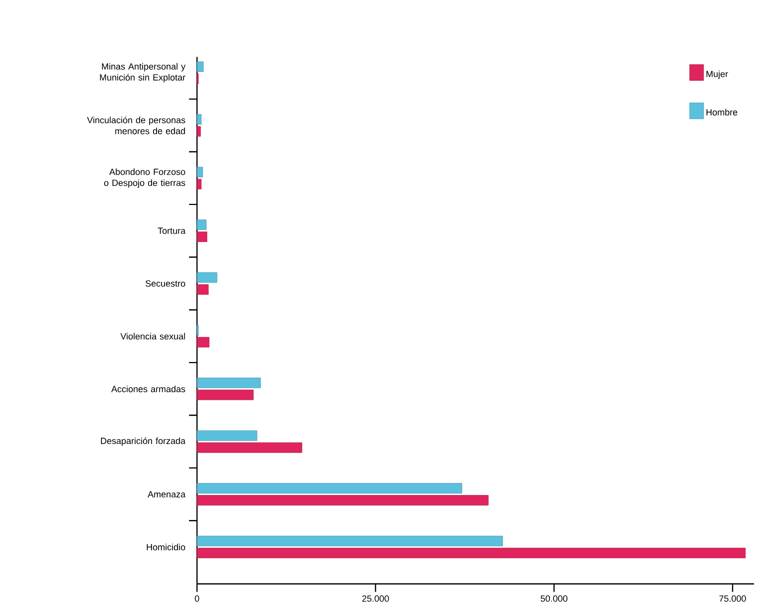  What do you see at coordinates (375, 598) in the screenshot?
I see `x-tick-label: 25.000` at bounding box center [375, 598].